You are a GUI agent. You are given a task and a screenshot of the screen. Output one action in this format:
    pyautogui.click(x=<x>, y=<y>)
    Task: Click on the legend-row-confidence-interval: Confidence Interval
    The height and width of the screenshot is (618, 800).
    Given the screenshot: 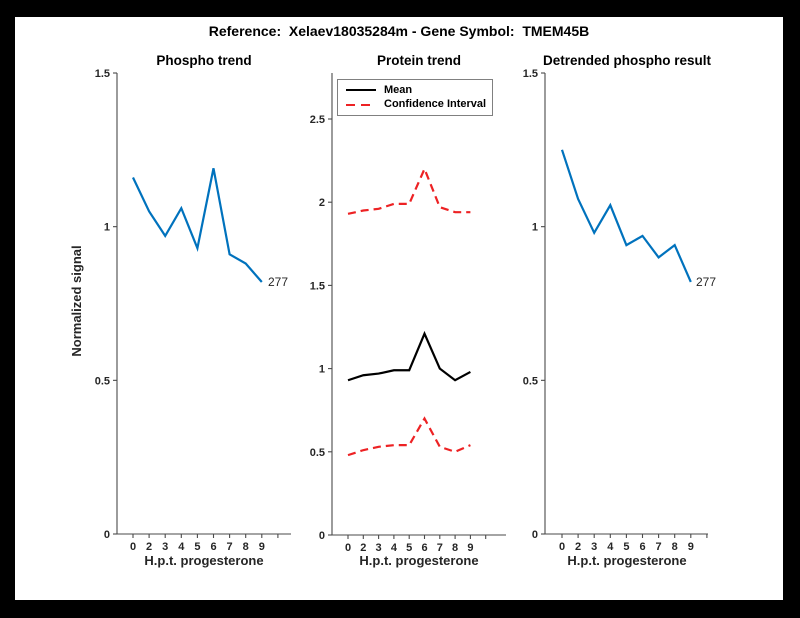 What is the action you would take?
    pyautogui.click(x=415, y=104)
    